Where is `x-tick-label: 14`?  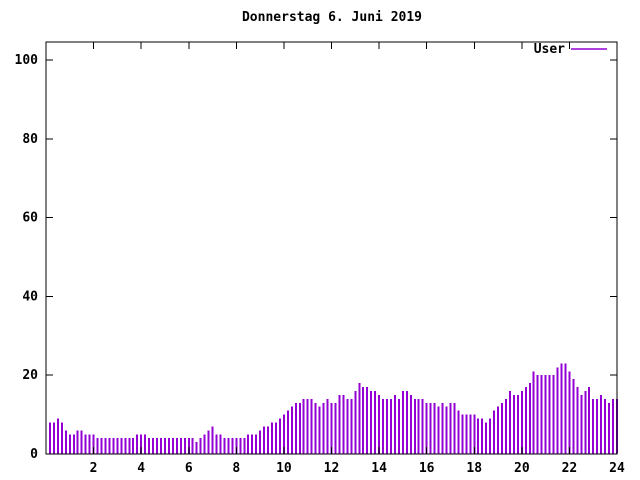
x-tick-label: 14 is located at coordinates (379, 468).